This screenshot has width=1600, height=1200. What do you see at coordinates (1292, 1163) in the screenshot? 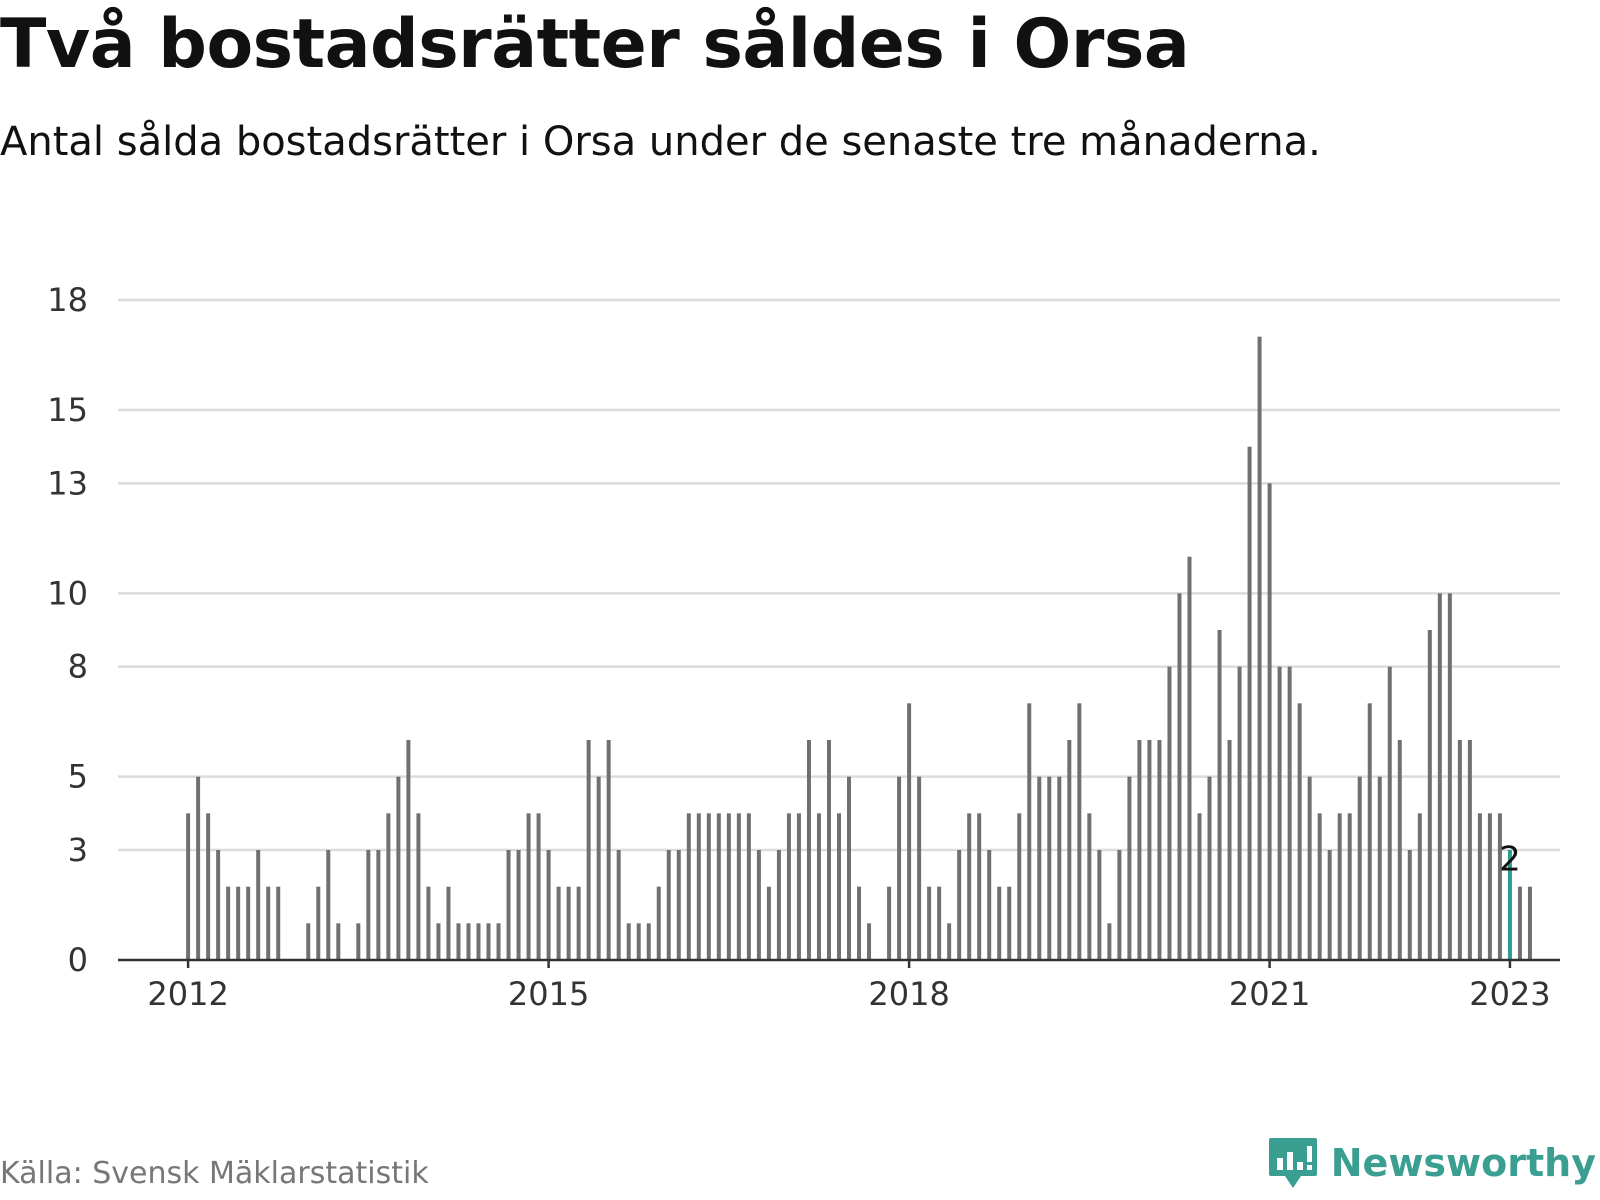
I see `newsworthy-logo-icon` at bounding box center [1292, 1163].